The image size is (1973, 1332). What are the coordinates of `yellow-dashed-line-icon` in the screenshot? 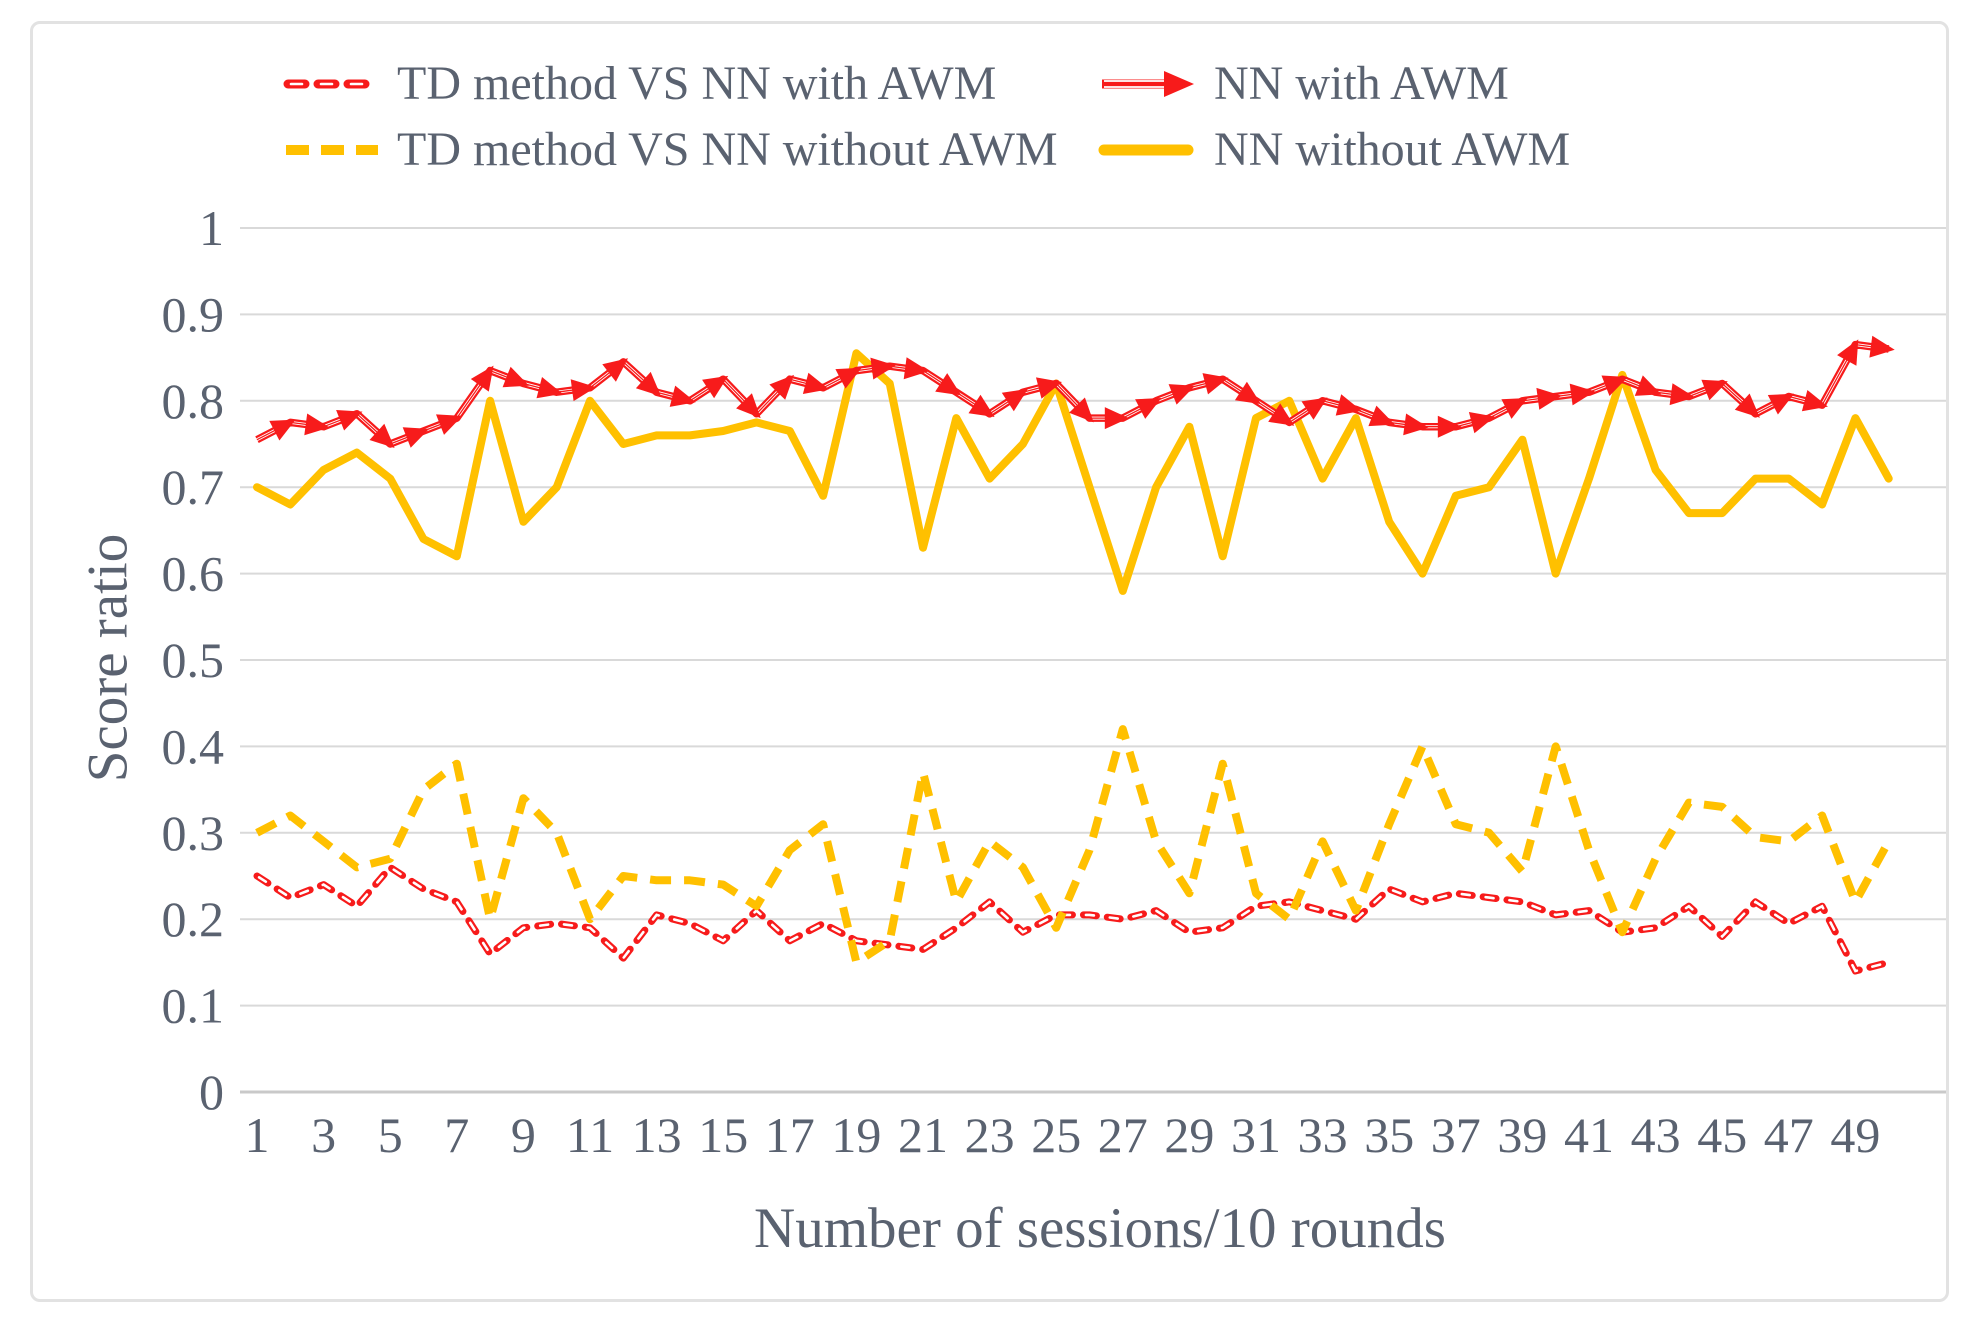 It's located at (332, 150).